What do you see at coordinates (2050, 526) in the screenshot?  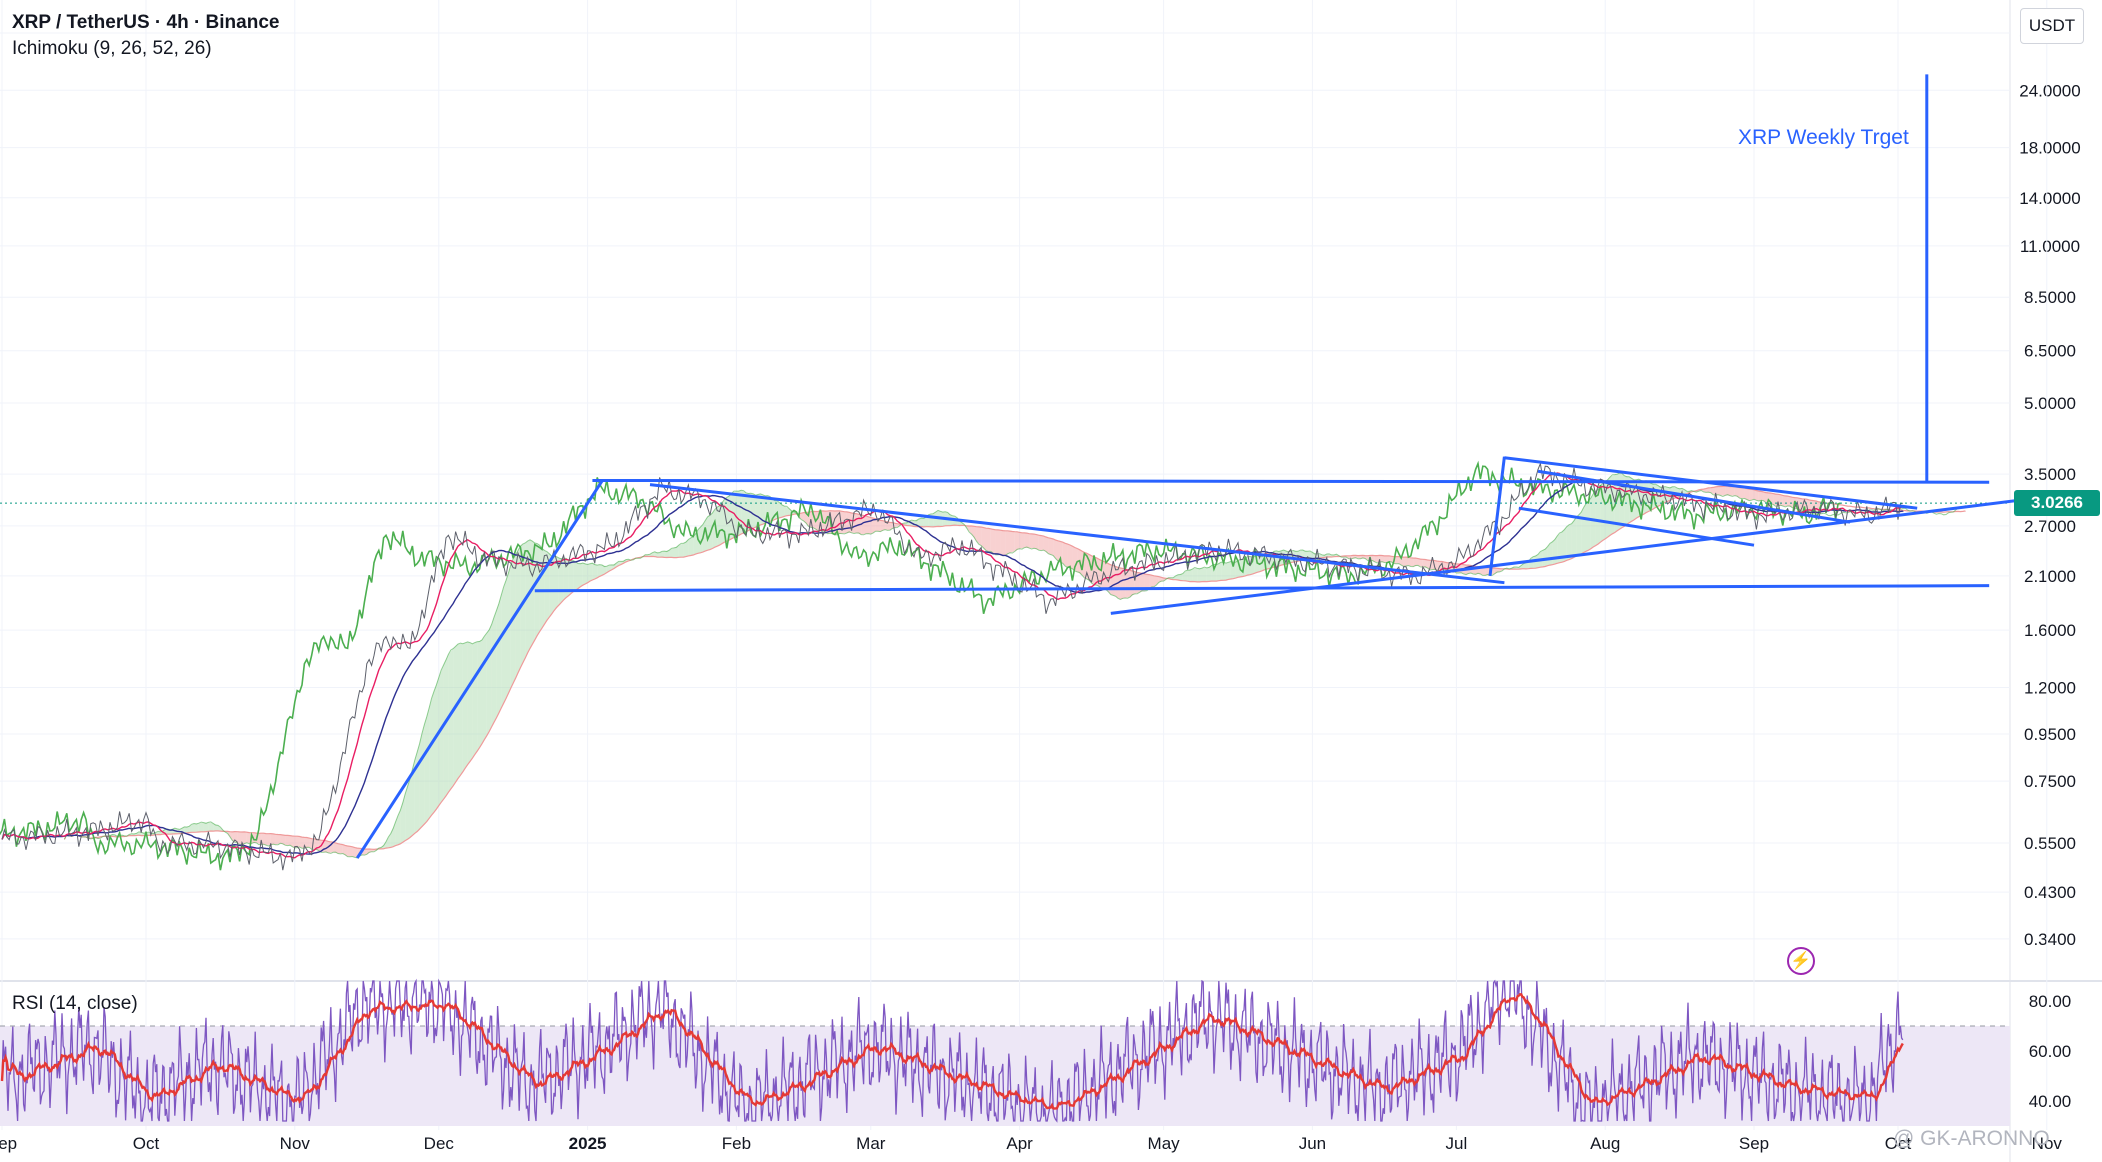 I see `price-tick-label: 2.7000` at bounding box center [2050, 526].